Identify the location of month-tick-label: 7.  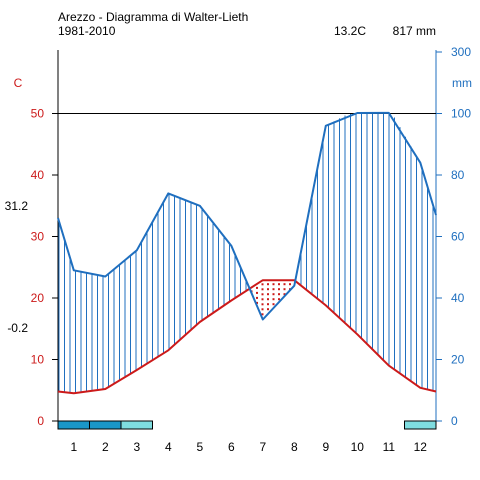
(262, 447).